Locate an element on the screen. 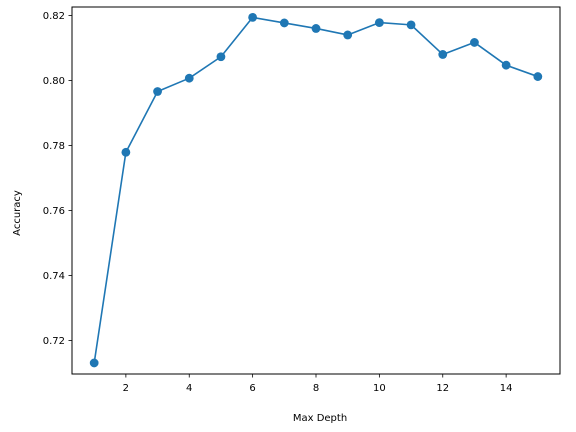  x-tick-label: 2 is located at coordinates (126, 388).